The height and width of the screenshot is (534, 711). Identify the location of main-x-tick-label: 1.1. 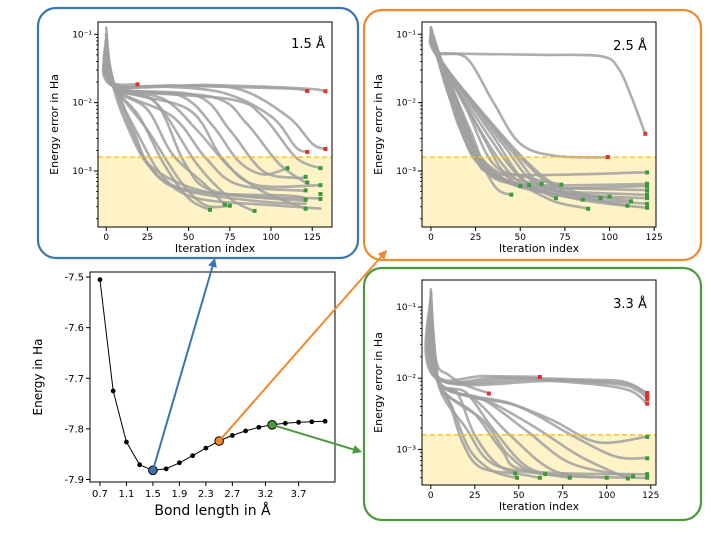
(126, 494).